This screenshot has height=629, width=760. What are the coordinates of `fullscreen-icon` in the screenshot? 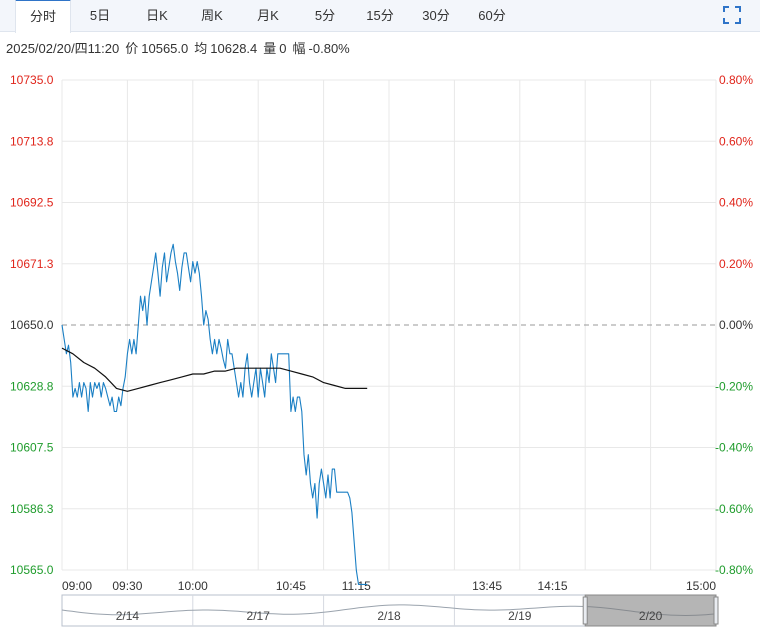 It's located at (732, 15).